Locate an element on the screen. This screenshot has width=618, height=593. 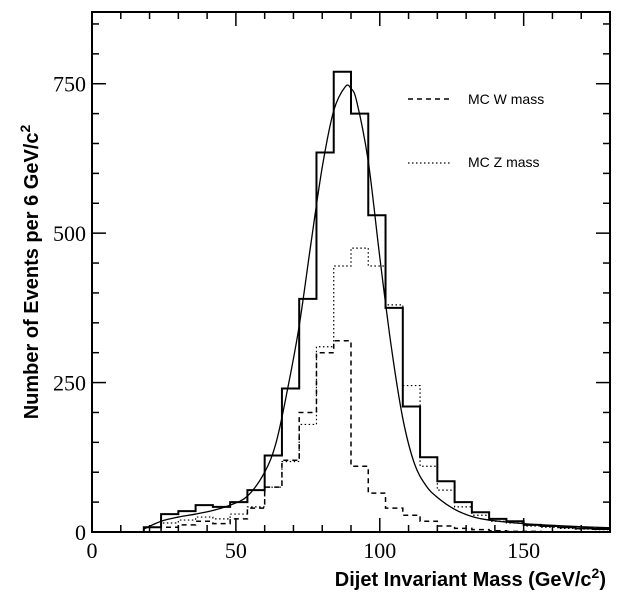
y-tick-label-0: 0 is located at coordinates (80, 532).